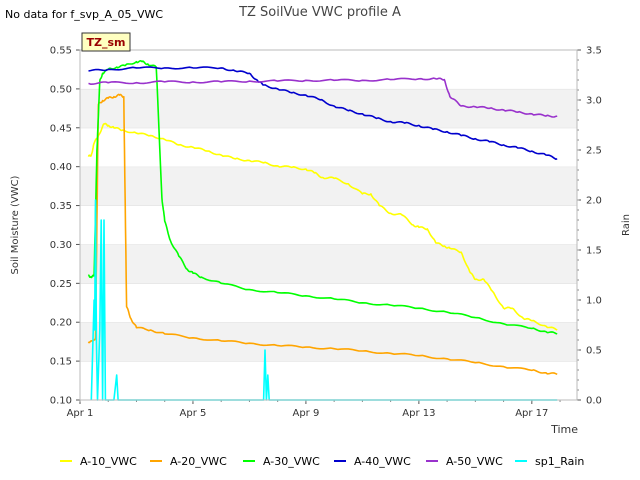  Describe the element at coordinates (80, 413) in the screenshot. I see `x-tick-label: Apr 1` at that location.